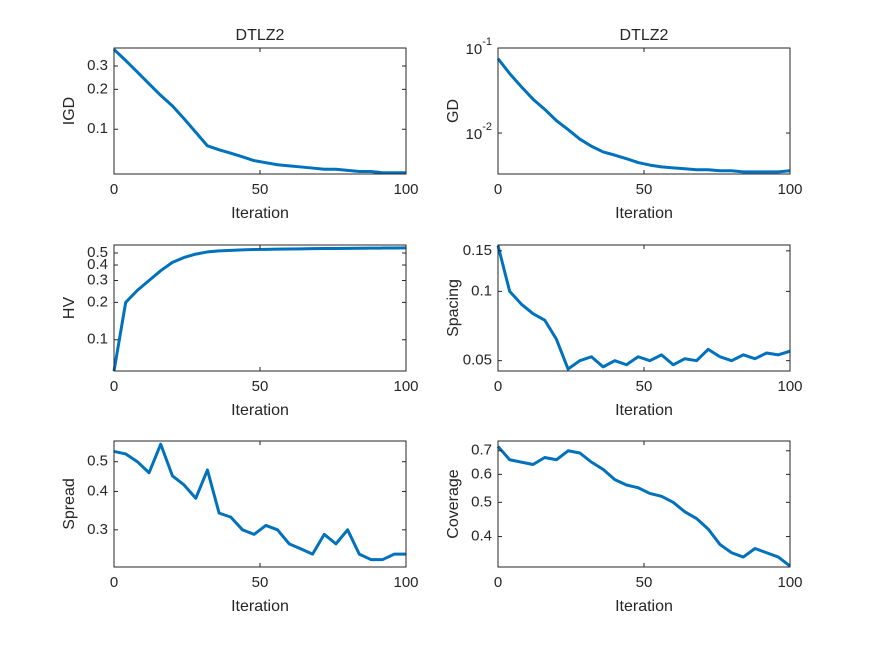 The image size is (875, 656). What do you see at coordinates (69, 308) in the screenshot?
I see `y-axis-label: HV` at bounding box center [69, 308].